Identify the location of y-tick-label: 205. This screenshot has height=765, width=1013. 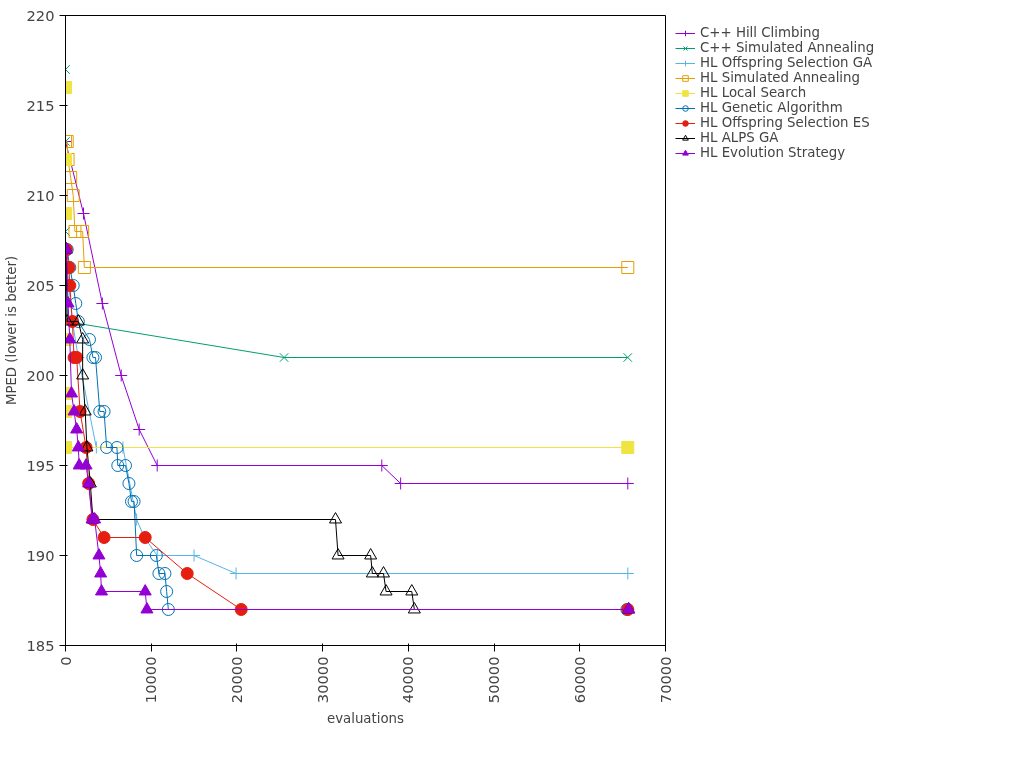
(40, 285).